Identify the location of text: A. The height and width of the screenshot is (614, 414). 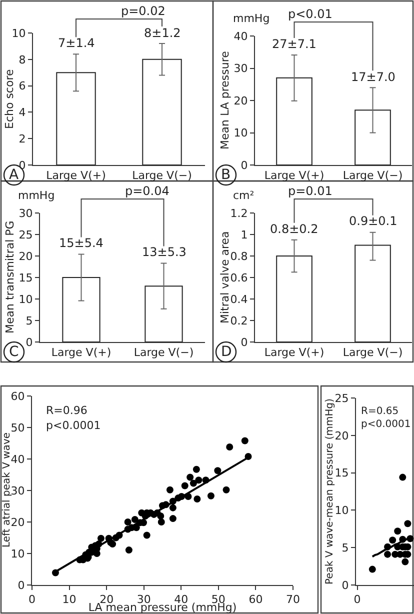
(14, 175).